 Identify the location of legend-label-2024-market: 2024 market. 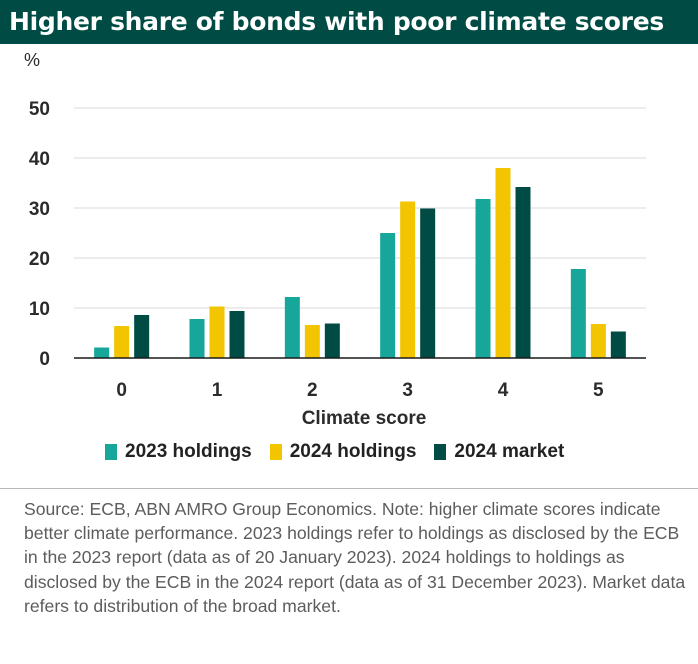
(509, 451).